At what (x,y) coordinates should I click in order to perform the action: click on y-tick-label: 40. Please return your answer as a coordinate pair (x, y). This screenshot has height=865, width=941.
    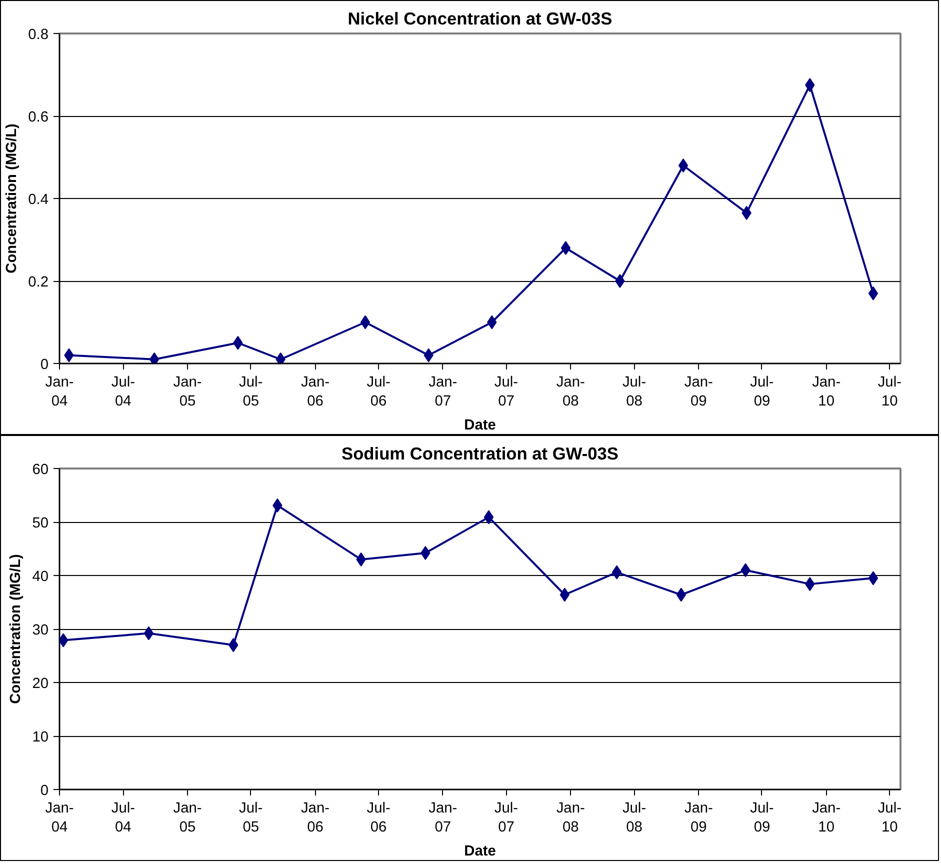
    Looking at the image, I should click on (40, 577).